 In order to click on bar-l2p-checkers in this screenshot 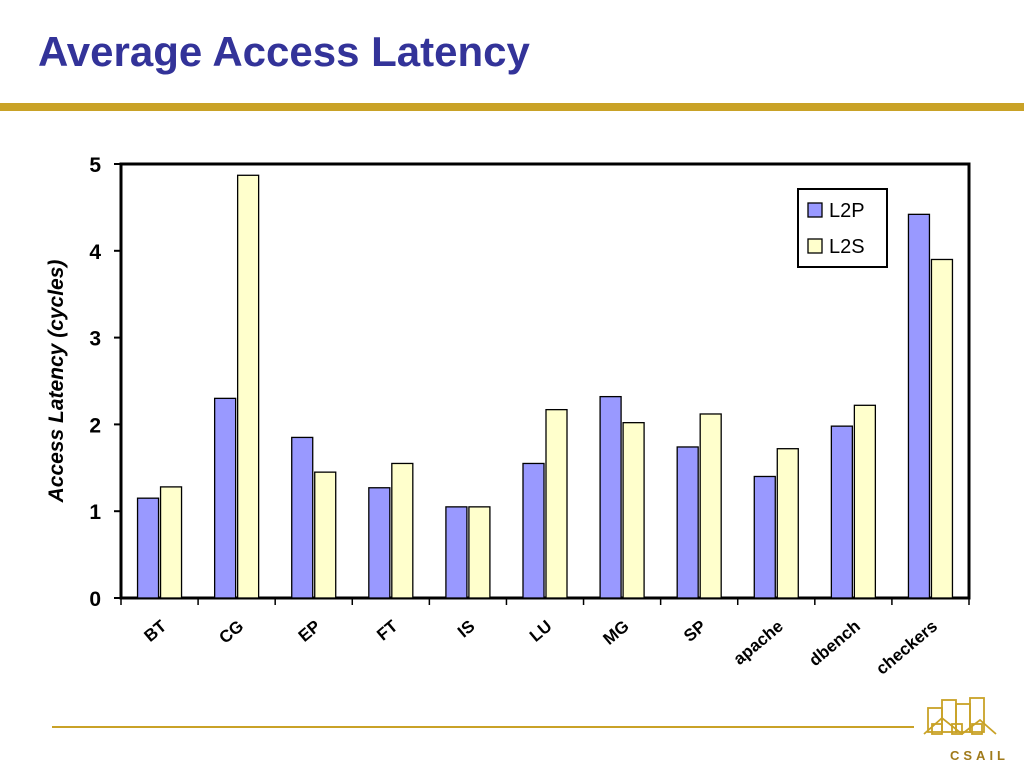, I will do `click(919, 406)`.